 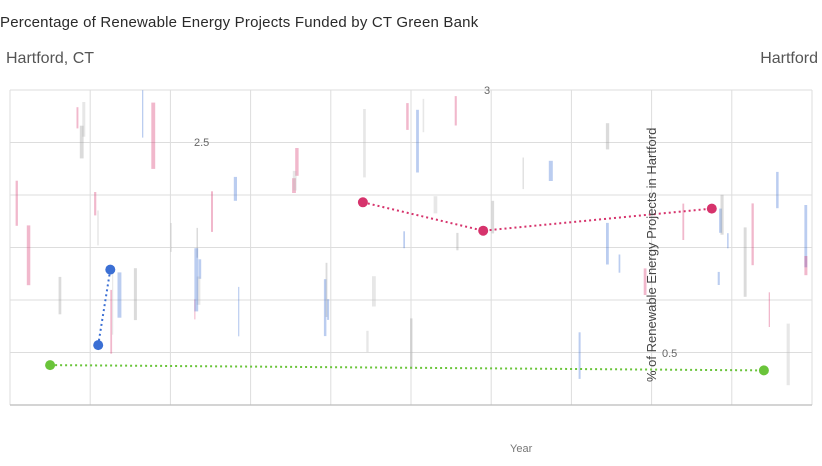 What do you see at coordinates (669, 354) in the screenshot?
I see `y-tick-label-low: 0.5` at bounding box center [669, 354].